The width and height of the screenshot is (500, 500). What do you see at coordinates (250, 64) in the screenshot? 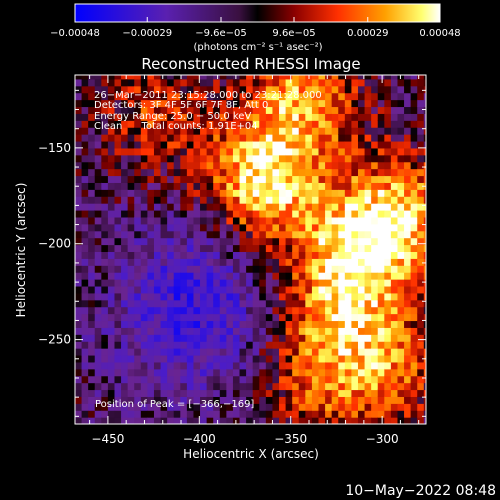
I see `chart-title: Reconstructed RHESSI Image` at bounding box center [250, 64].